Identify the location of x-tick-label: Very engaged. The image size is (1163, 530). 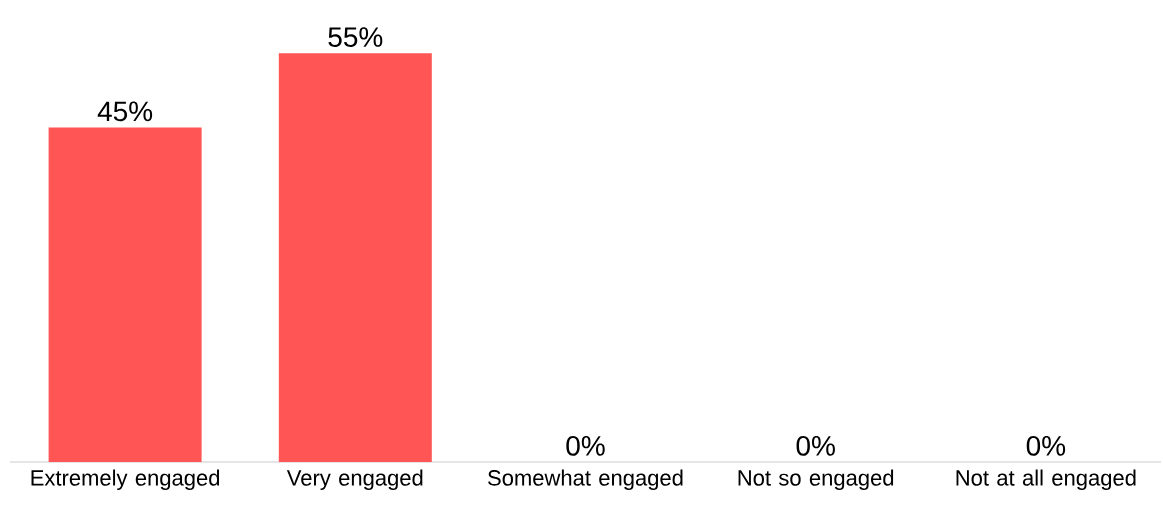
(354, 480).